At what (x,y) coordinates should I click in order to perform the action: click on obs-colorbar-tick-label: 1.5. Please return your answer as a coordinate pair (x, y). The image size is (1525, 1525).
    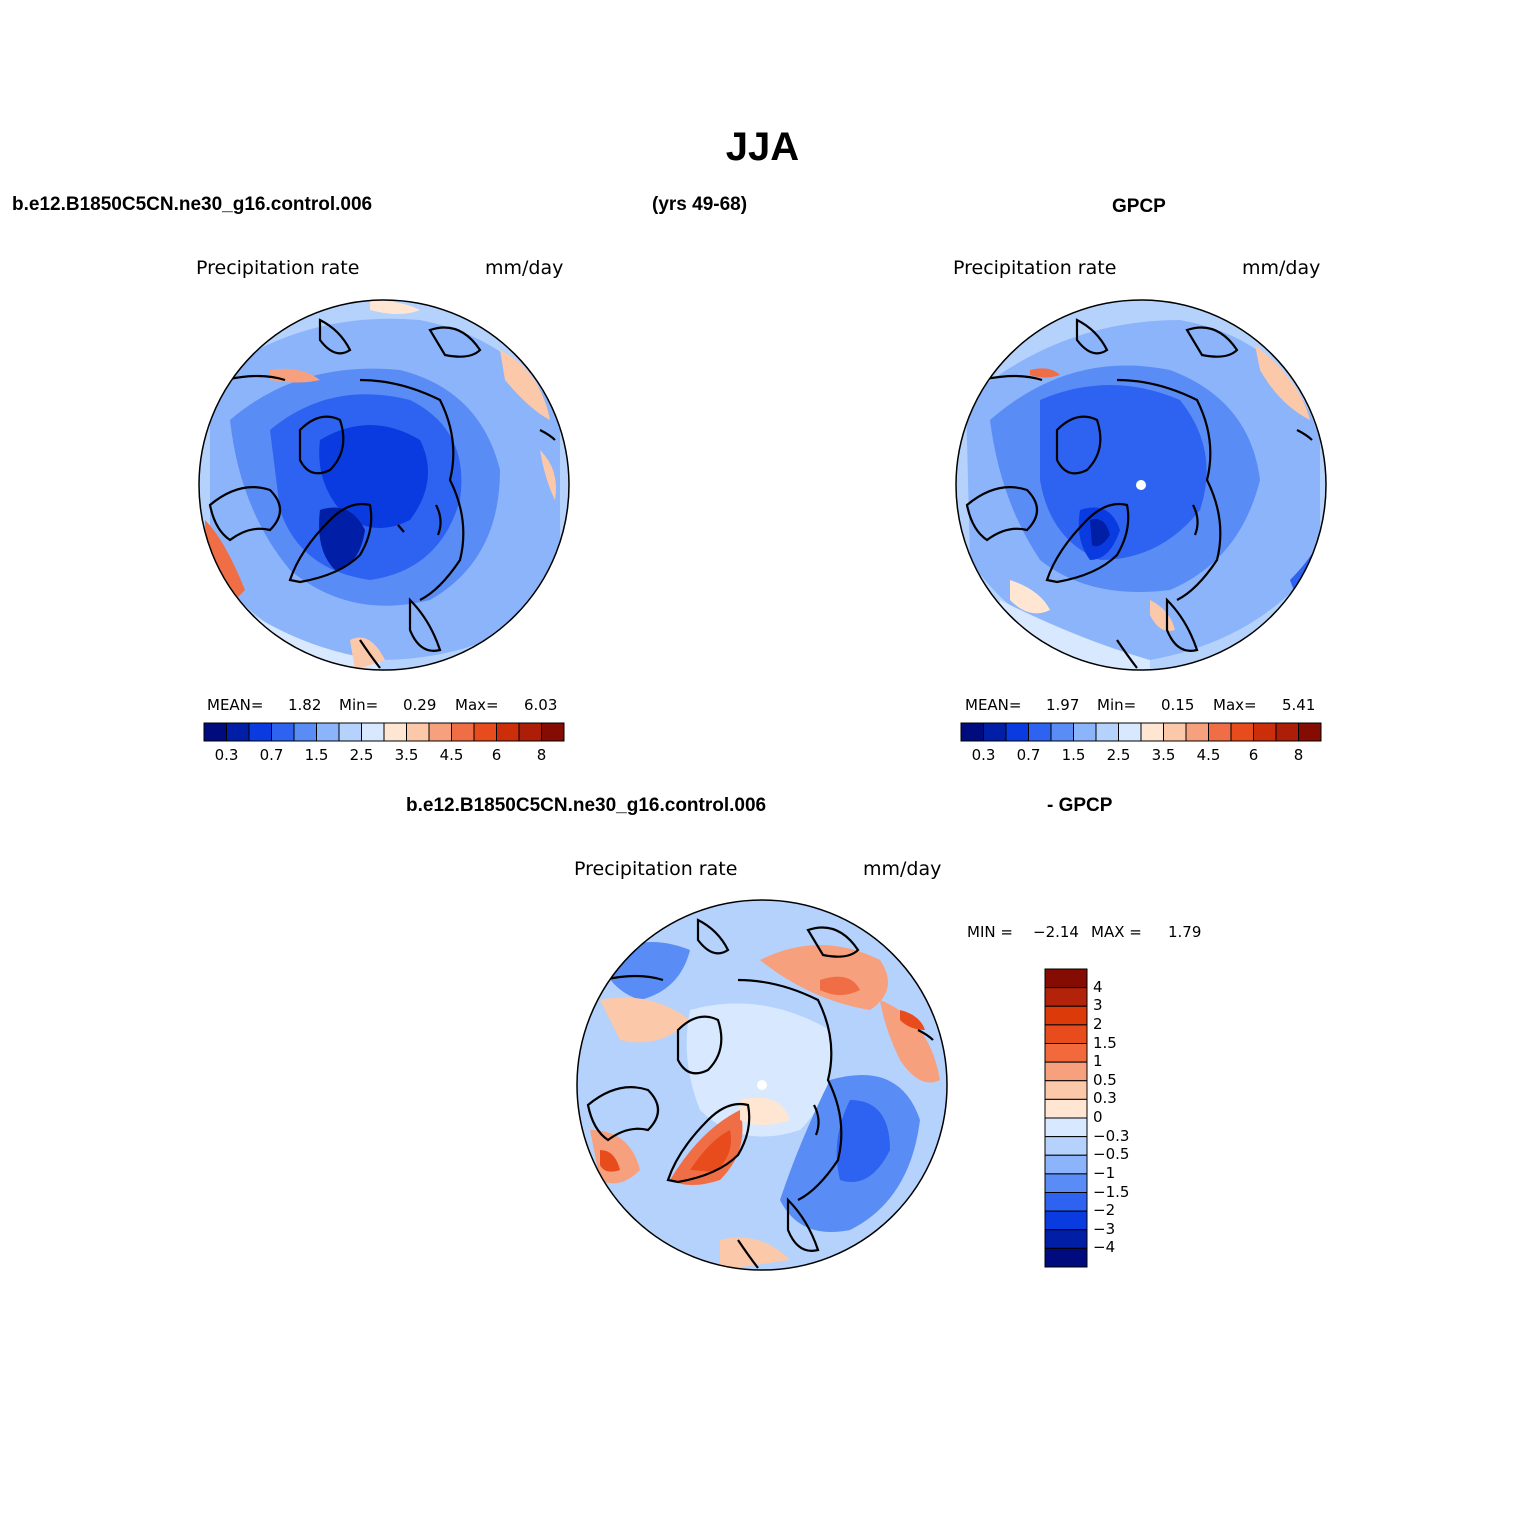
    Looking at the image, I should click on (1073, 755).